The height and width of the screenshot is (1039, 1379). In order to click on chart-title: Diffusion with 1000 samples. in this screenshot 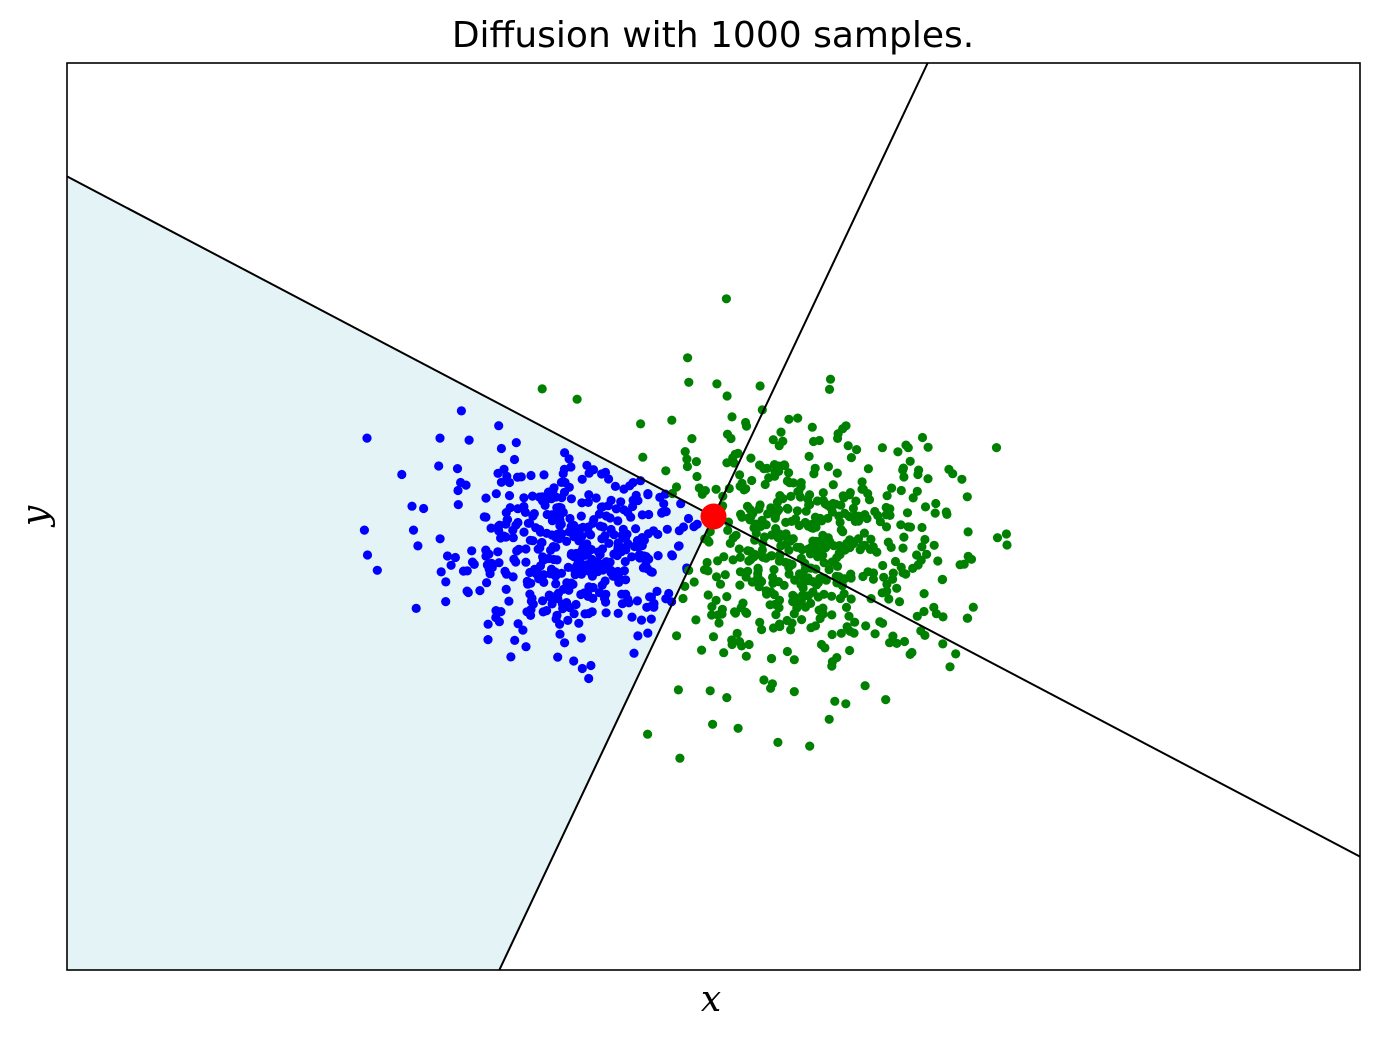, I will do `click(713, 35)`.